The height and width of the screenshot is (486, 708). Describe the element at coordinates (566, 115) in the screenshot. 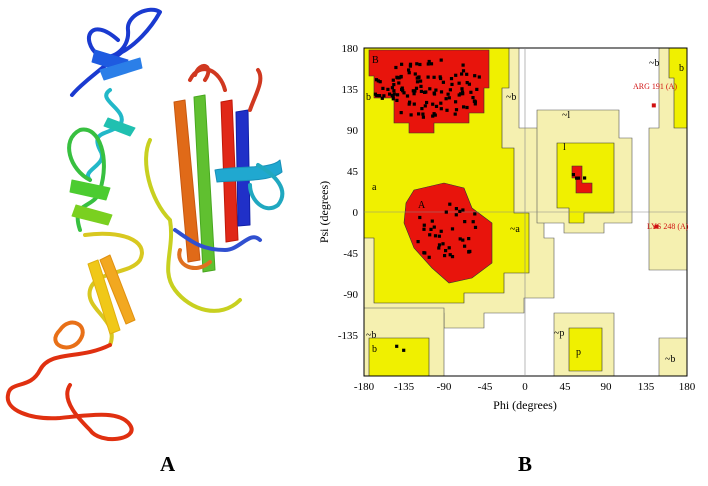

I see `region-label: ~l` at that location.